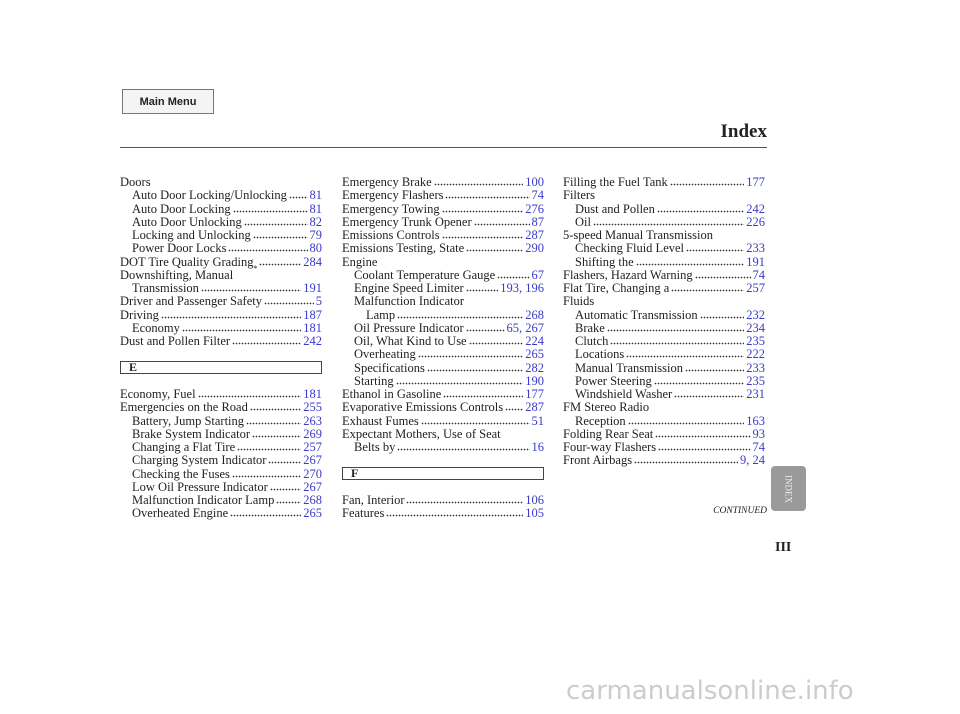  Describe the element at coordinates (316, 248) in the screenshot. I see `page-link: 80` at that location.